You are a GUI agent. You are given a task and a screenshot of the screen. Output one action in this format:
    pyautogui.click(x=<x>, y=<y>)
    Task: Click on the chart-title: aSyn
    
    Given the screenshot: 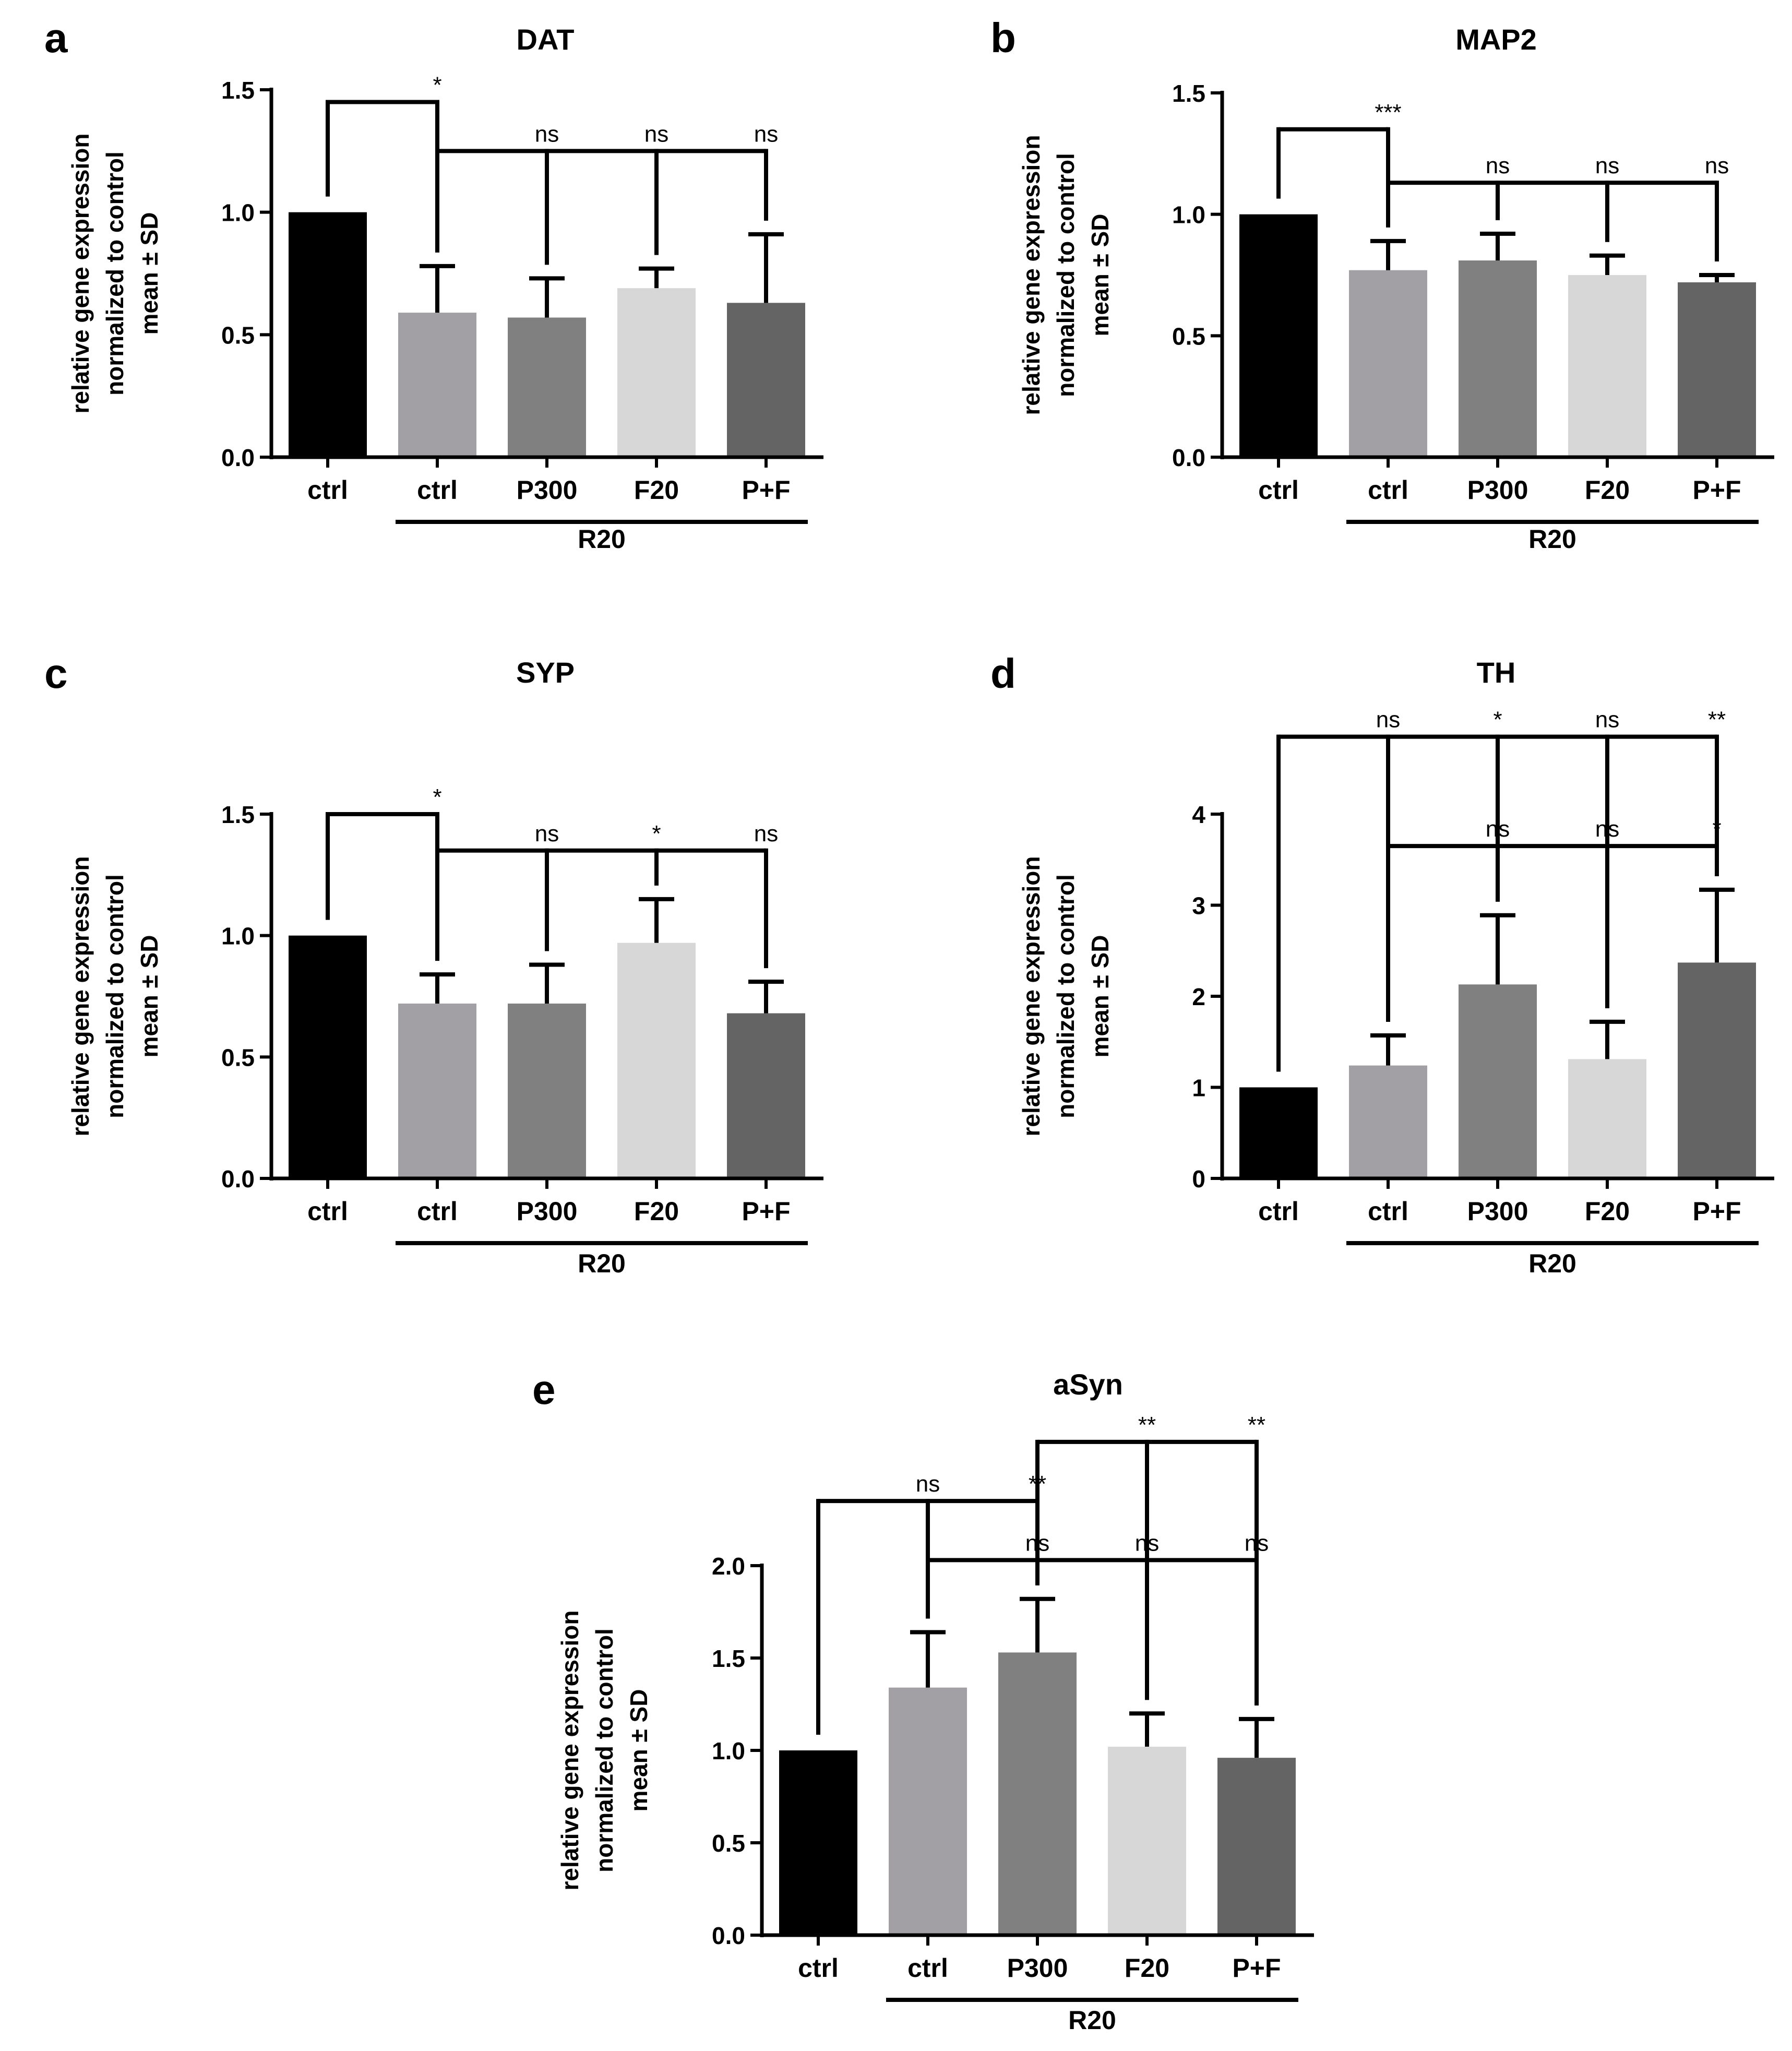 What is the action you would take?
    pyautogui.click(x=1088, y=1385)
    